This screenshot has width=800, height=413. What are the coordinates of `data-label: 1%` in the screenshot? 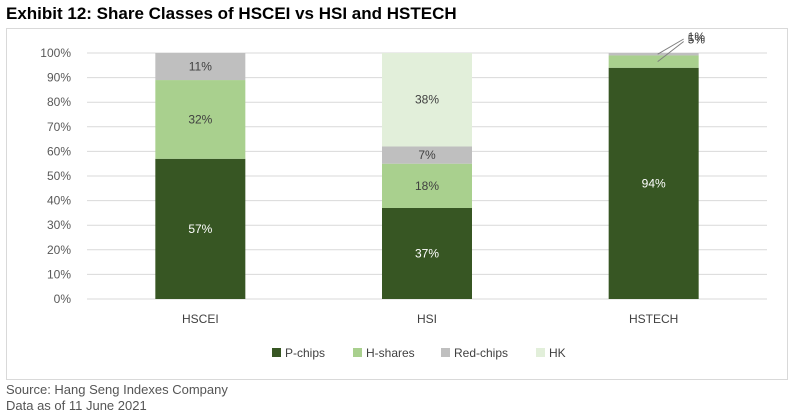 It's located at (697, 37).